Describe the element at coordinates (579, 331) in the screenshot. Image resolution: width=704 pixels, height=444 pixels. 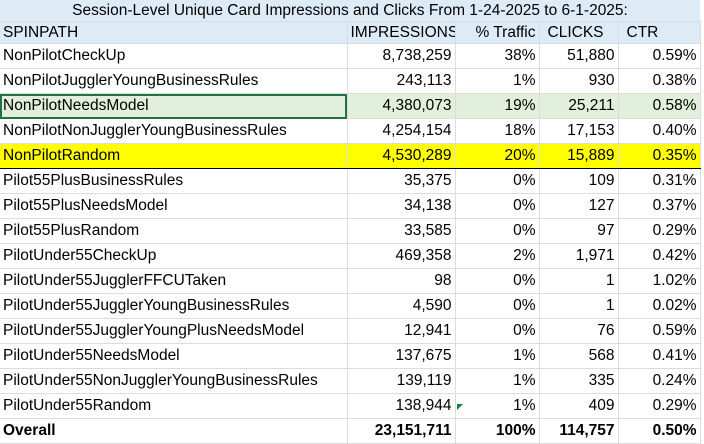
I see `clicks-cell: 76` at that location.